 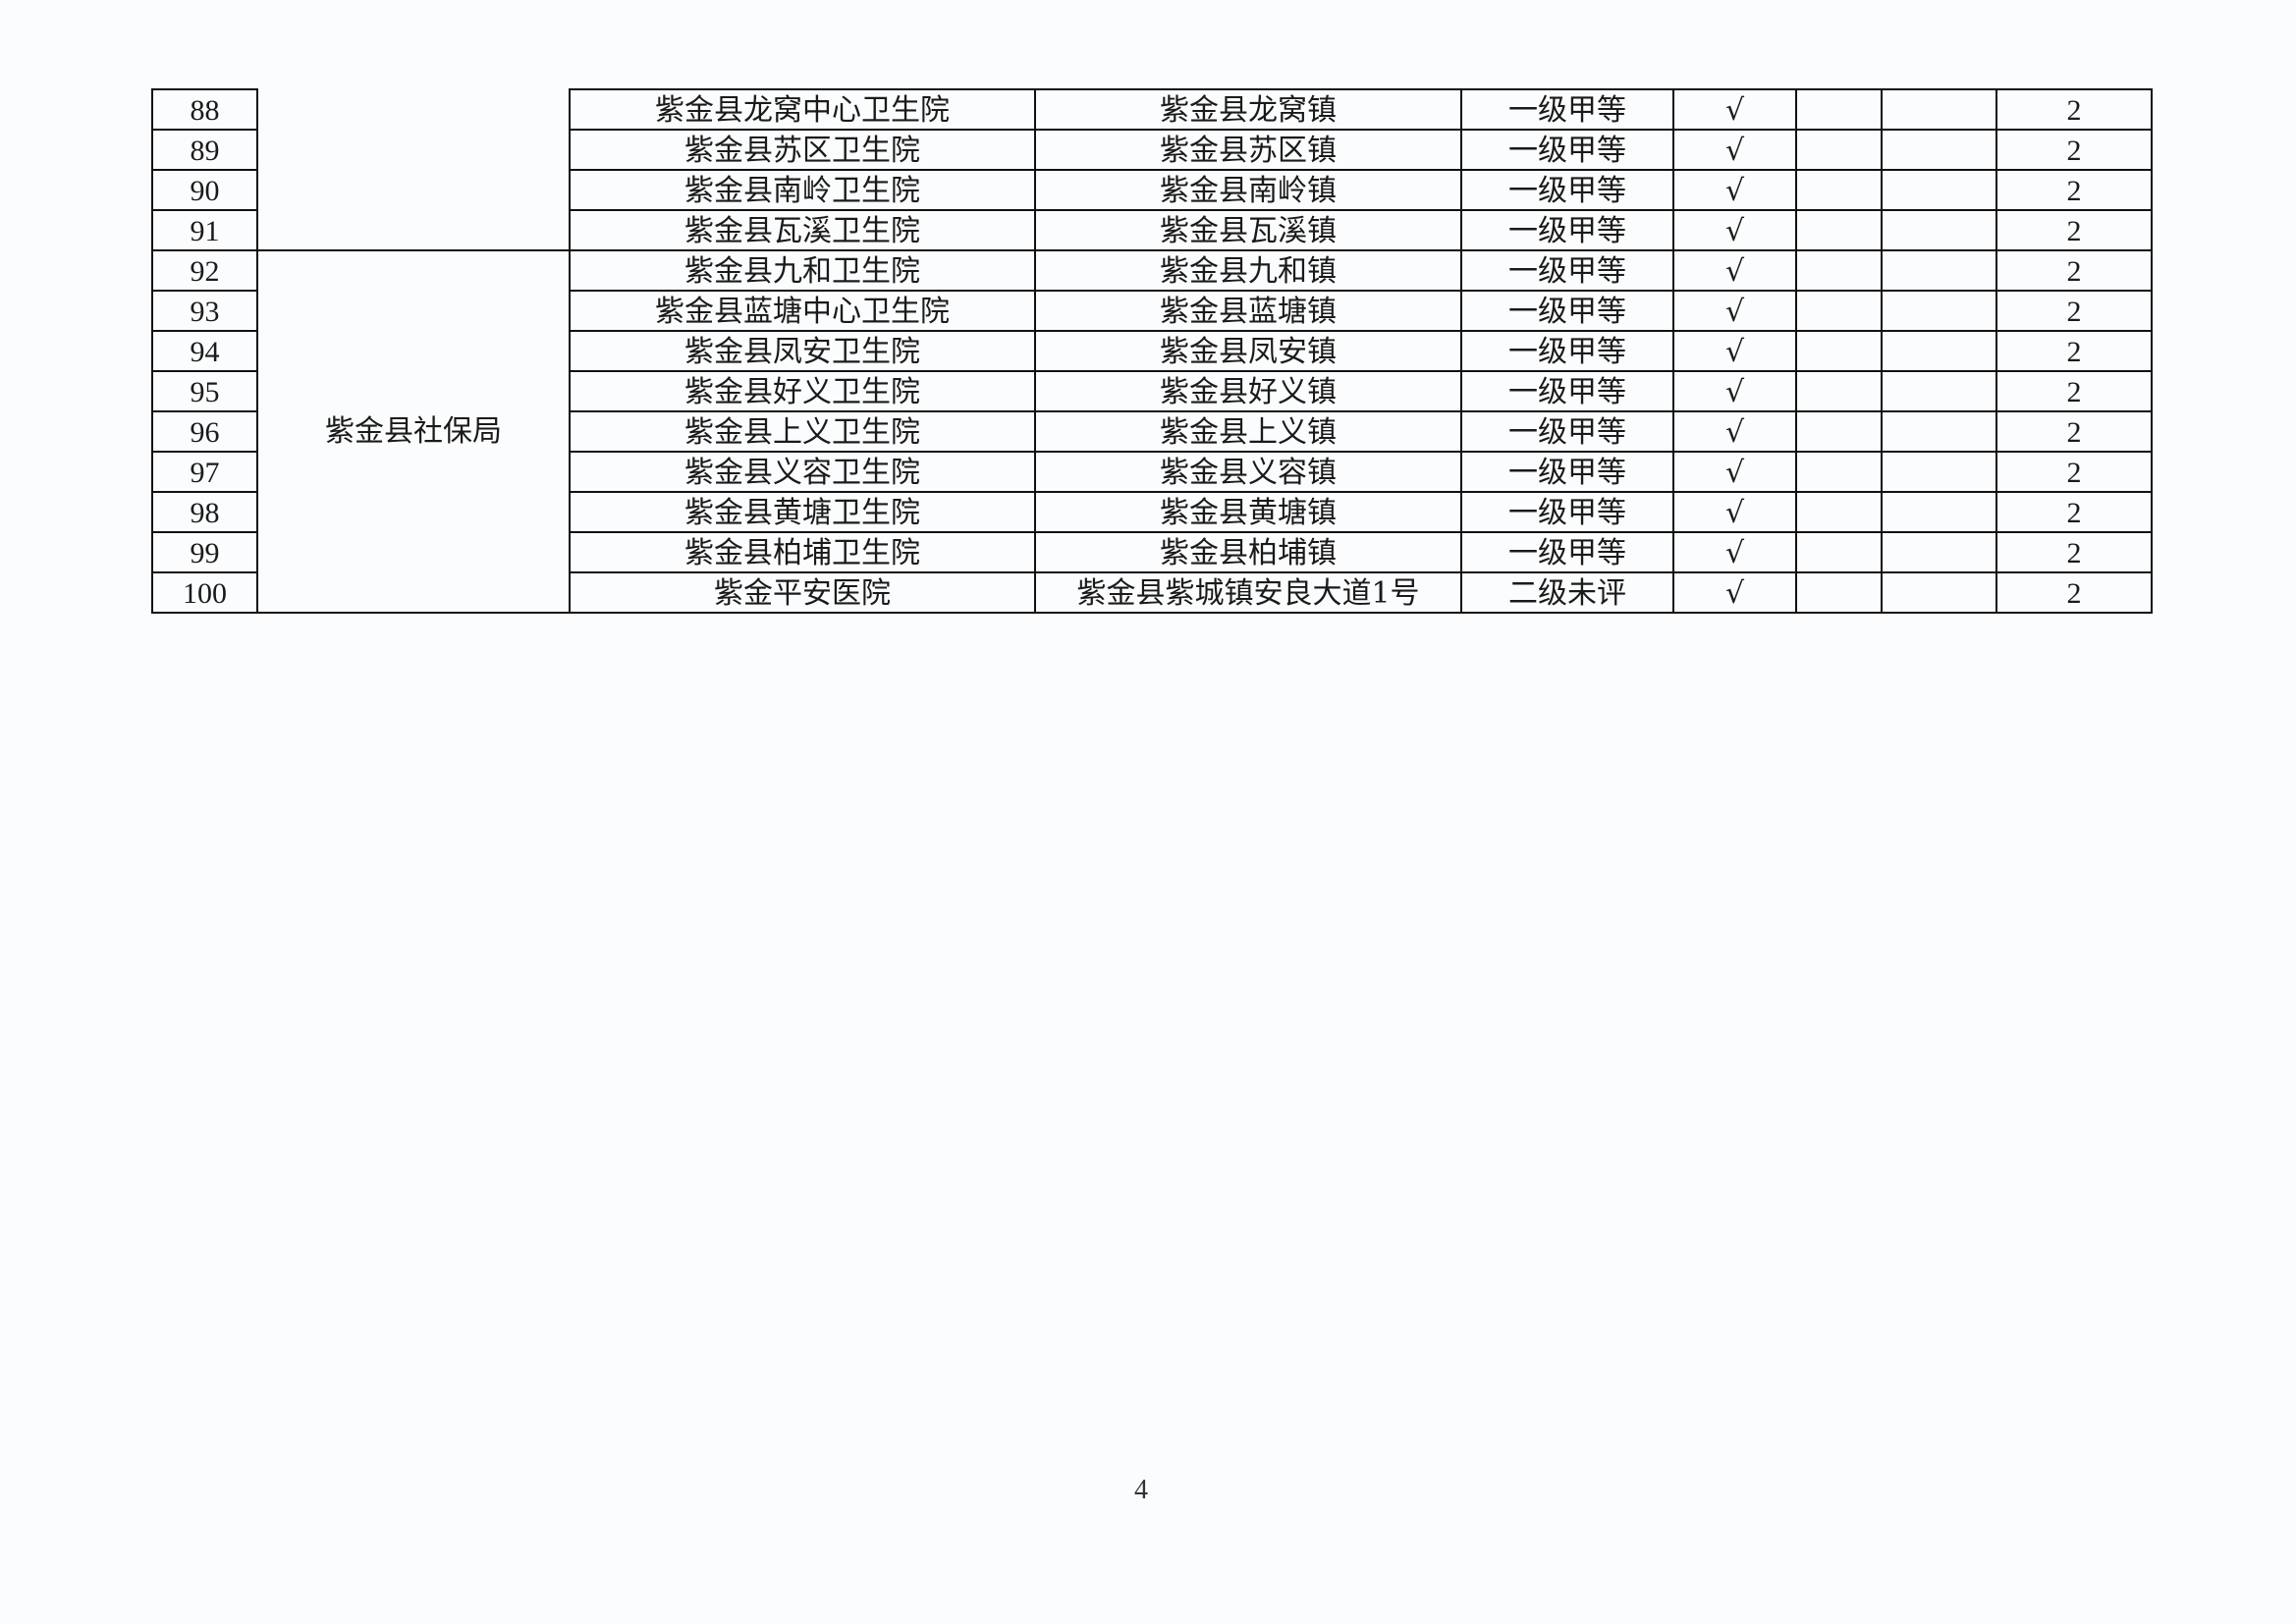 What do you see at coordinates (204, 311) in the screenshot?
I see `row-number: 93` at bounding box center [204, 311].